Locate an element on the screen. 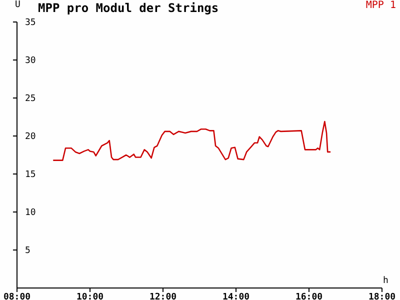 The height and width of the screenshot is (300, 400). y-tick-label: 10 is located at coordinates (30, 213).